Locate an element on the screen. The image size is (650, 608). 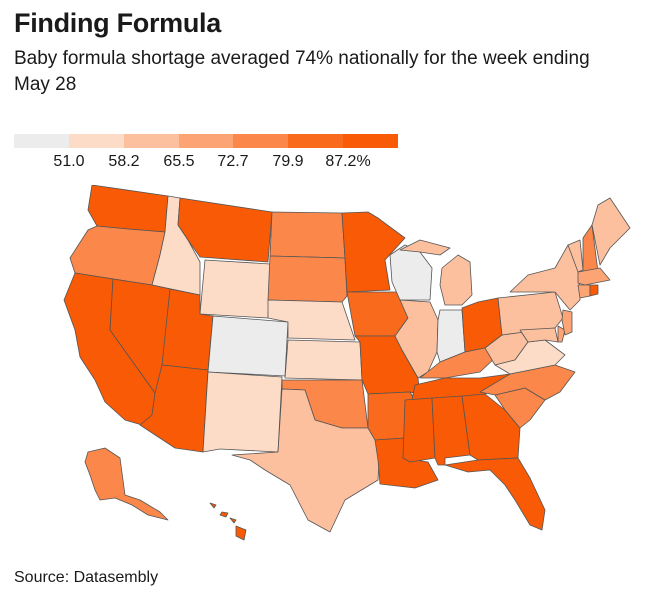
legend-bar is located at coordinates (206, 141).